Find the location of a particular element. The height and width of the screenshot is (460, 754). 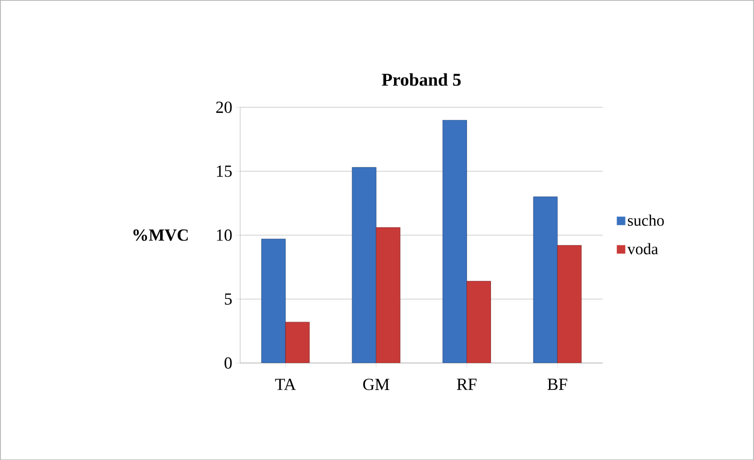

x-tick-label: GM is located at coordinates (376, 384).